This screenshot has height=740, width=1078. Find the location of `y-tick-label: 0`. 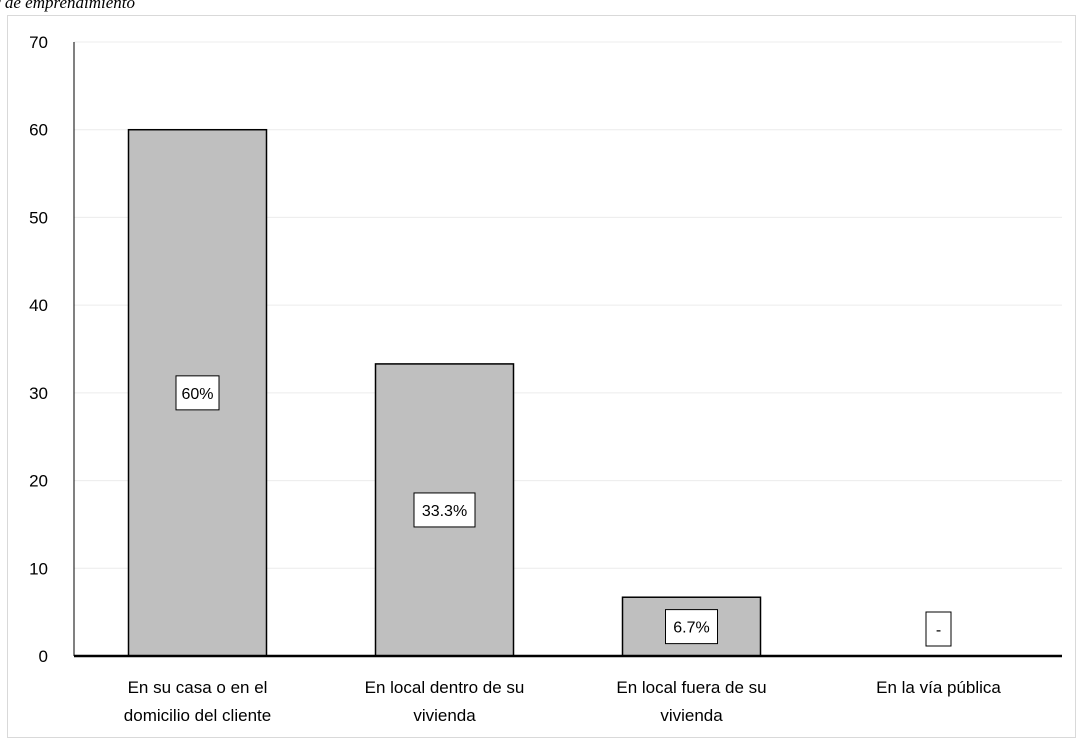

y-tick-label: 0 is located at coordinates (43, 656).